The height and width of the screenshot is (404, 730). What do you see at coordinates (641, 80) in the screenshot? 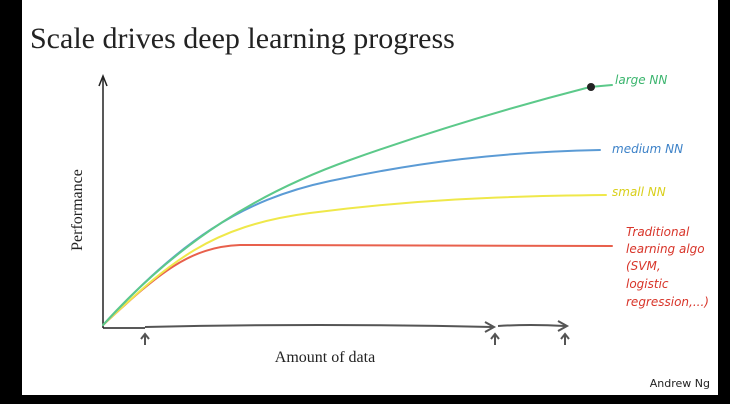
I see `large-nn-label: large NN` at bounding box center [641, 80].